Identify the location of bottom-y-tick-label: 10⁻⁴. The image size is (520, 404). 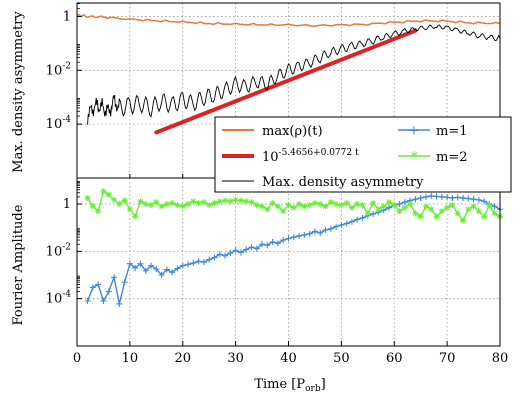
(59, 298).